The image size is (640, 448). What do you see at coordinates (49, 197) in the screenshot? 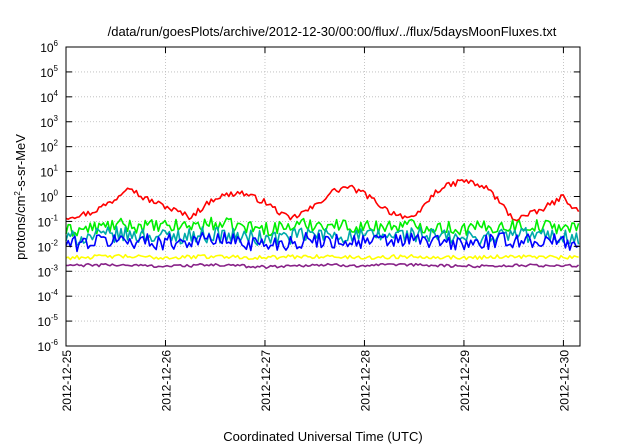
I see `y-tick-label: 10⁰` at bounding box center [49, 197].